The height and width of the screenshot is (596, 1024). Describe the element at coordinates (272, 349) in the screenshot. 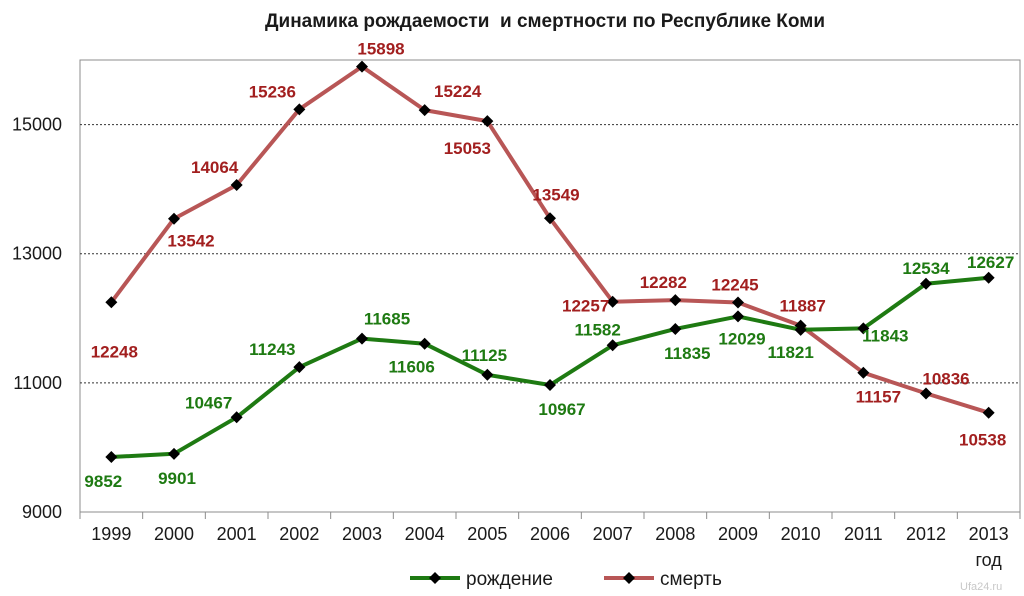

I see `data-label: 11243` at that location.